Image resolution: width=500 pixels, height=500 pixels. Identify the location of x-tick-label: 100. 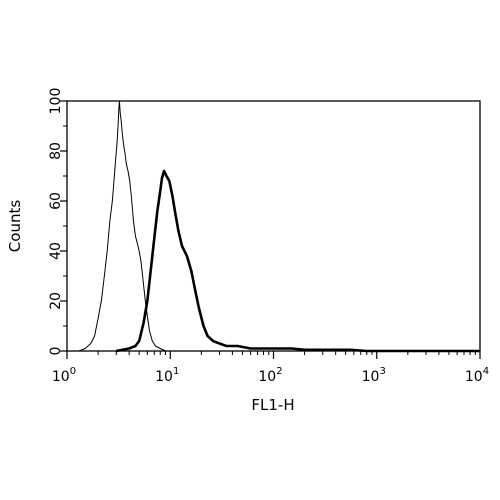
(64, 375).